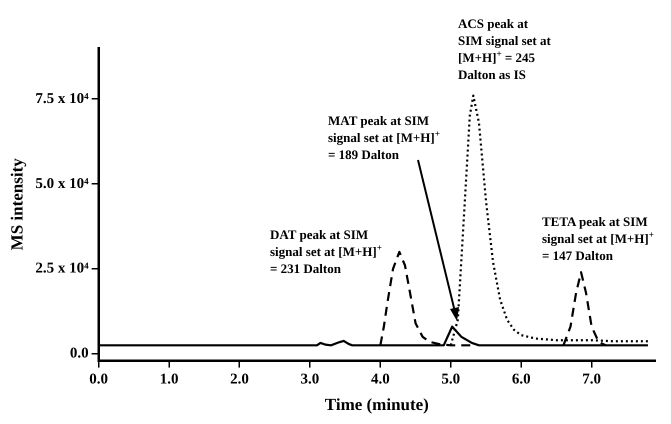 Image resolution: width=671 pixels, height=424 pixels. What do you see at coordinates (591, 379) in the screenshot?
I see `x-tick-label: 7.0` at bounding box center [591, 379].